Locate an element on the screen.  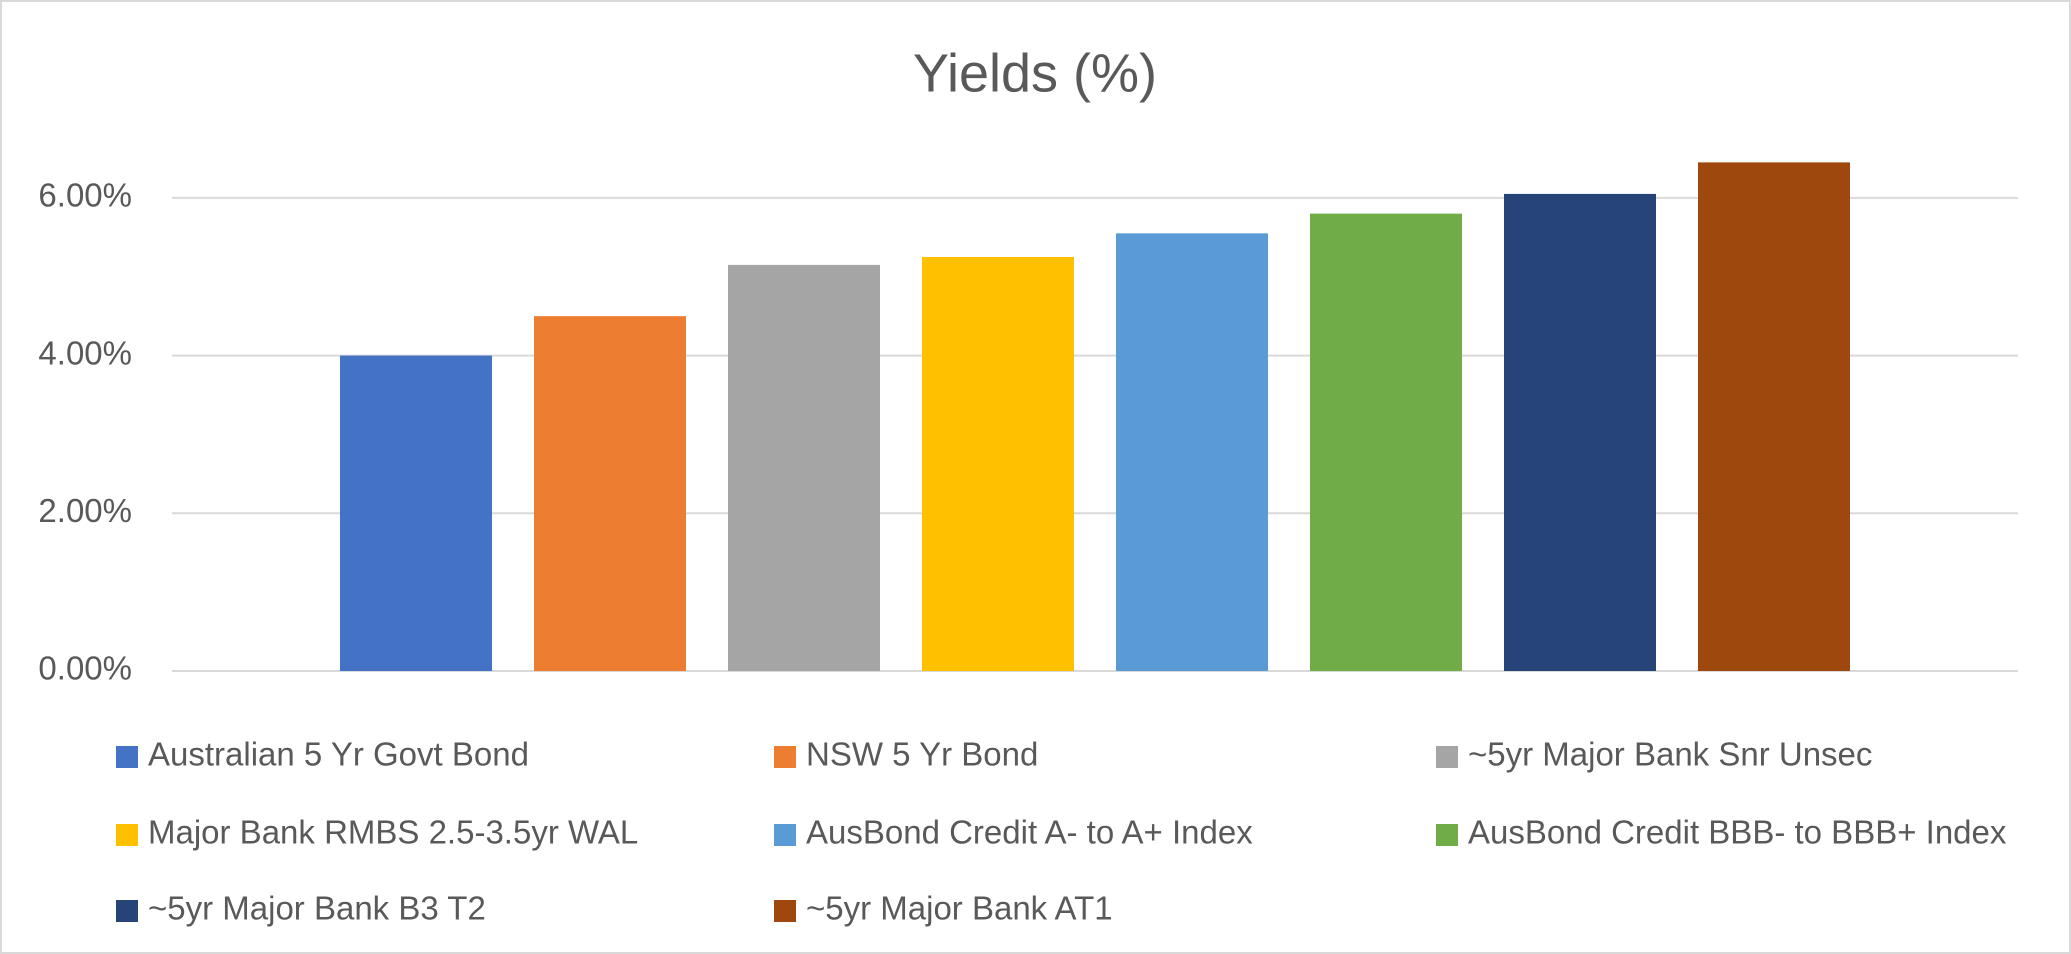
legend-label: NSW 5 Yr Bond is located at coordinates (922, 754).